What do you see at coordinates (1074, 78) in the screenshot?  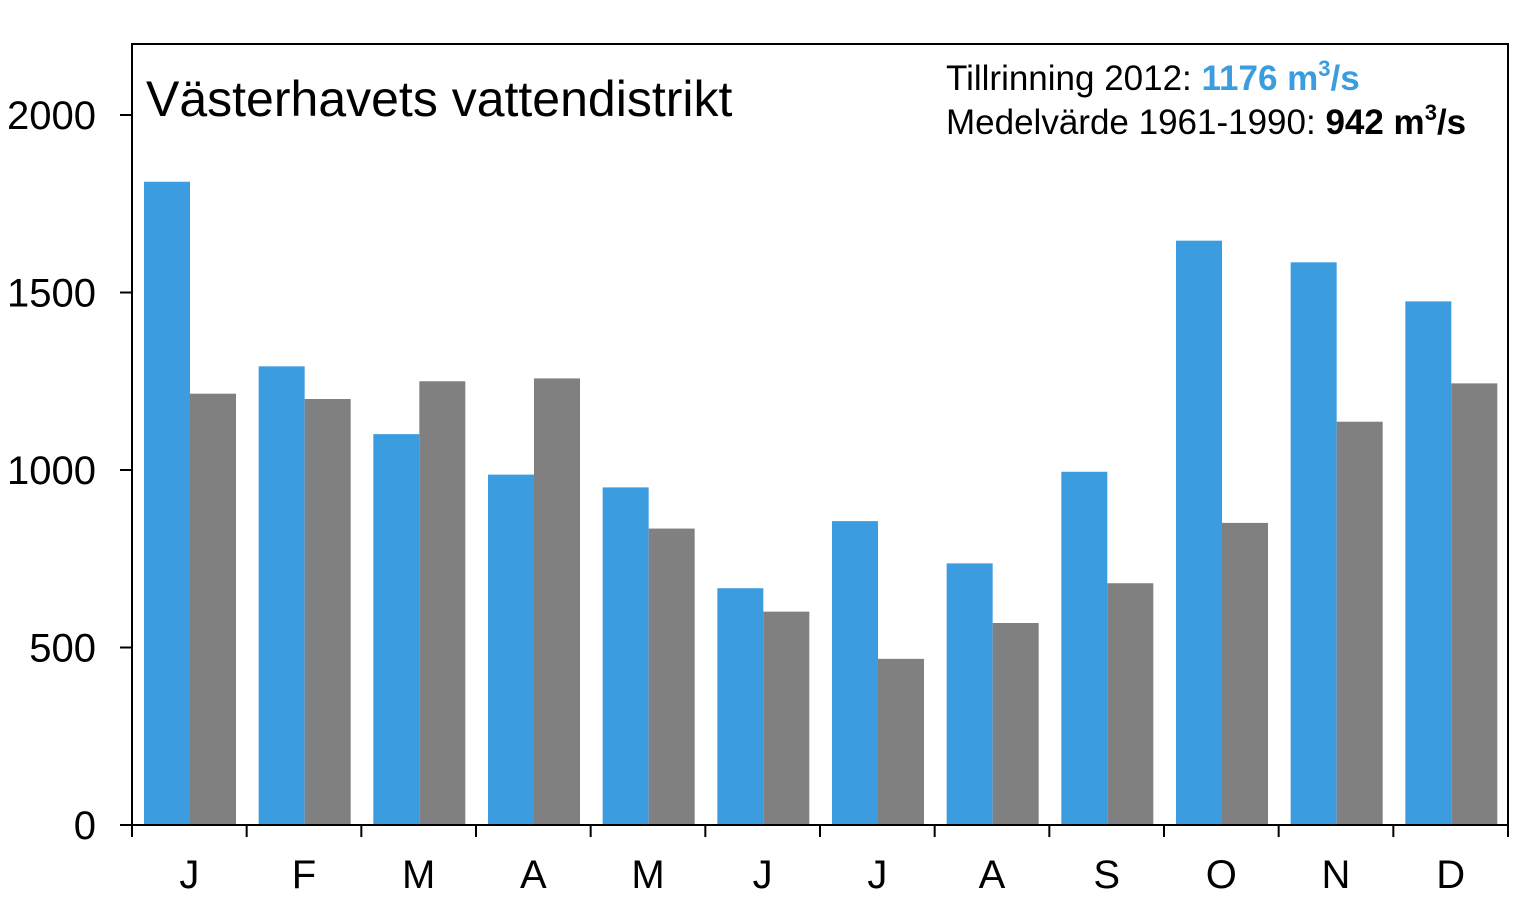 I see `legend-label-1: Tillrinning 2012:` at bounding box center [1074, 78].